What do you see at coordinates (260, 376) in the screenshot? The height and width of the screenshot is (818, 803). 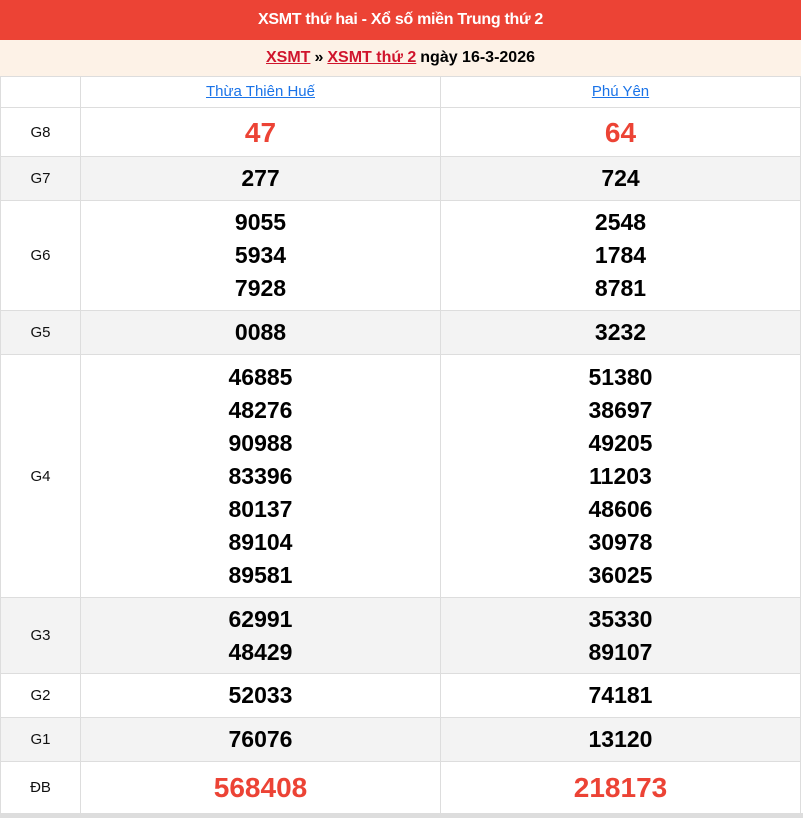 I see `prize-number: 46885` at bounding box center [260, 376].